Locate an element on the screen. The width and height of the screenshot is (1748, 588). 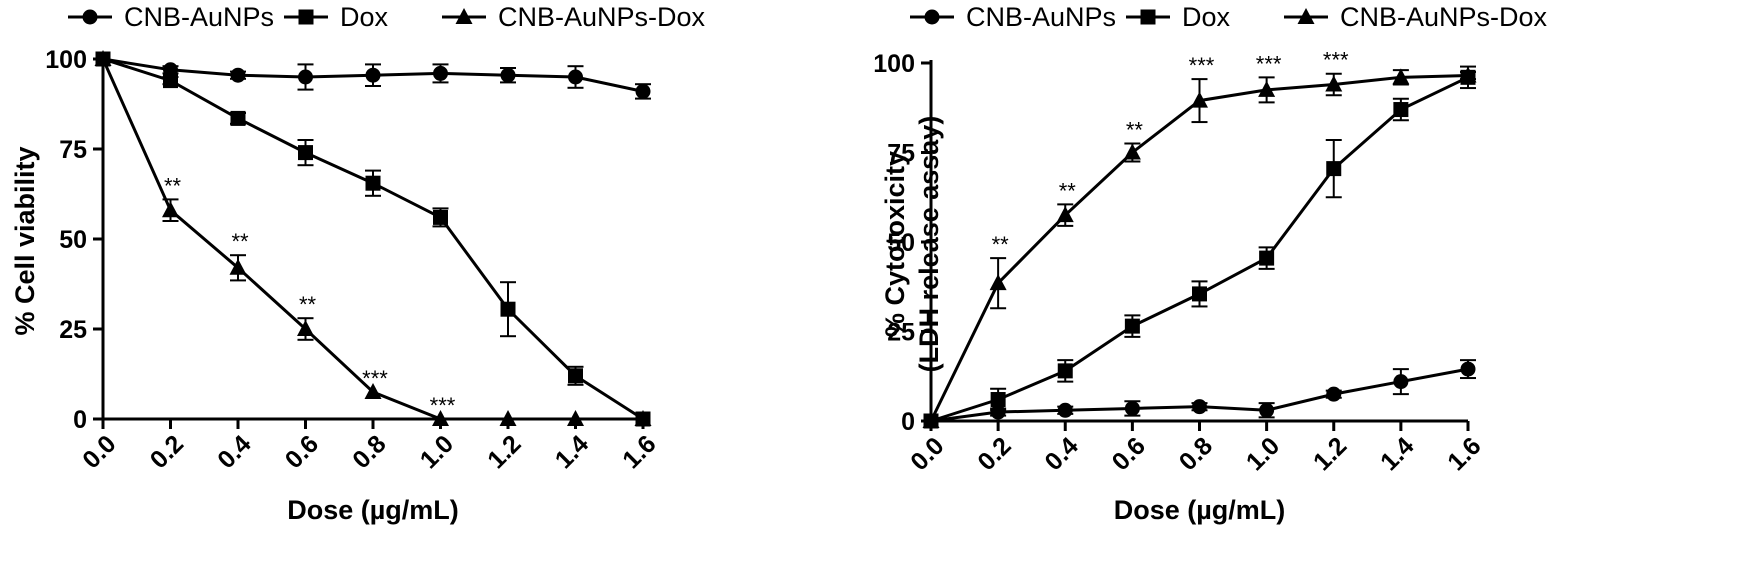
y-axis-title-line-2: (LDH release assay) is located at coordinates (929, 244).